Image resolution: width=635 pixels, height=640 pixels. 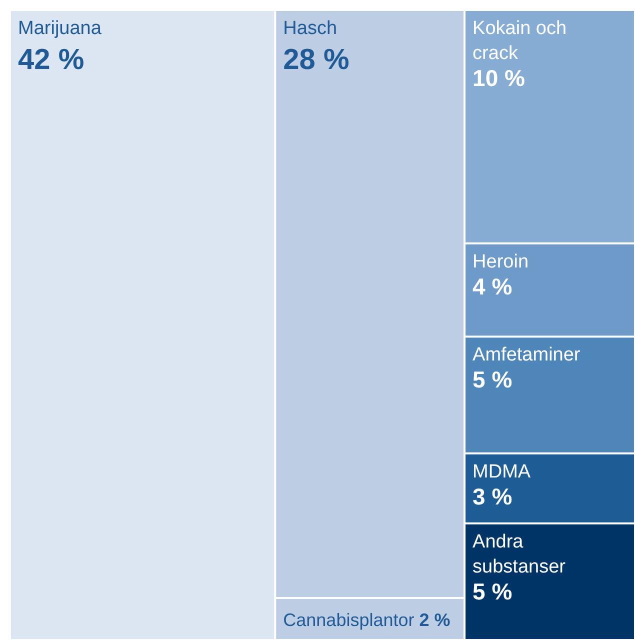 I want to click on category-label: Kokain och crack, so click(x=519, y=41).